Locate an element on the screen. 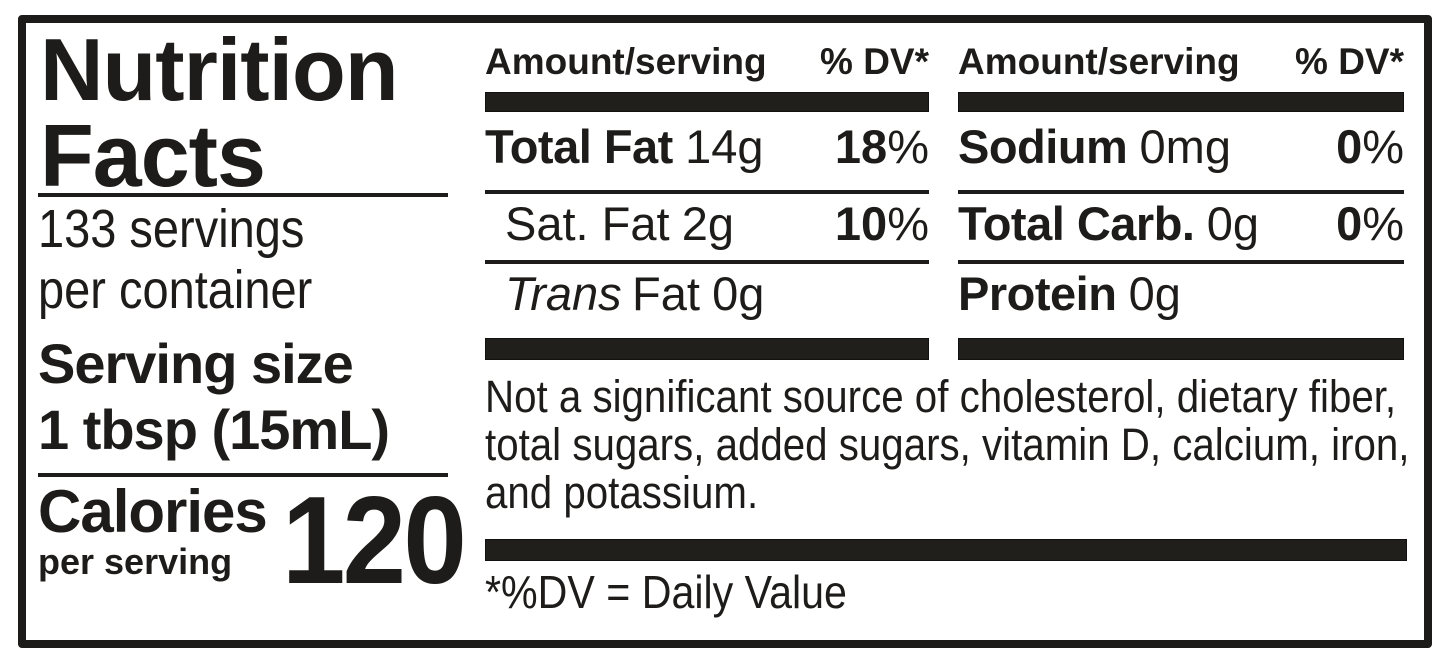 The height and width of the screenshot is (657, 1445). daily-value-definition: *%DV = Daily Value is located at coordinates (666, 592).